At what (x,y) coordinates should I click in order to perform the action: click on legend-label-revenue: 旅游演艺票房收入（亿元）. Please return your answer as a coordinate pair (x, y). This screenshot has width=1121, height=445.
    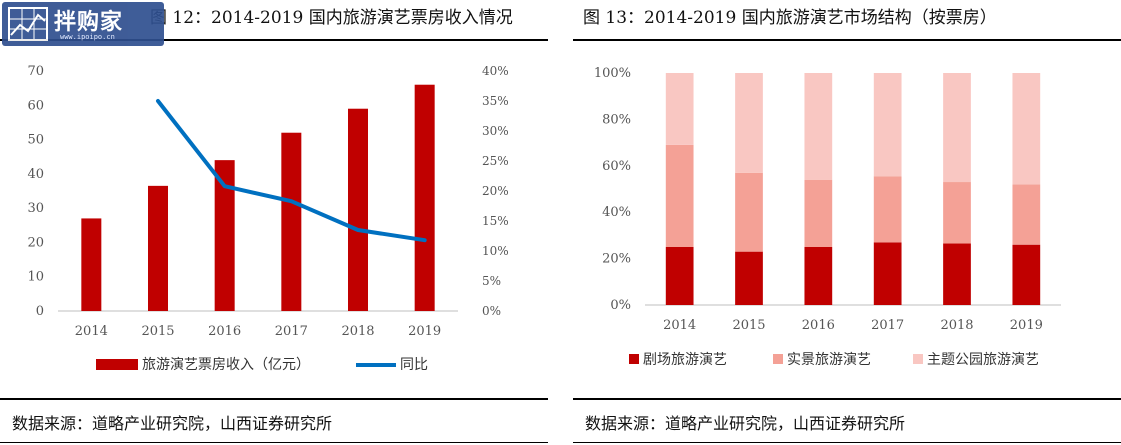
    Looking at the image, I should click on (226, 365).